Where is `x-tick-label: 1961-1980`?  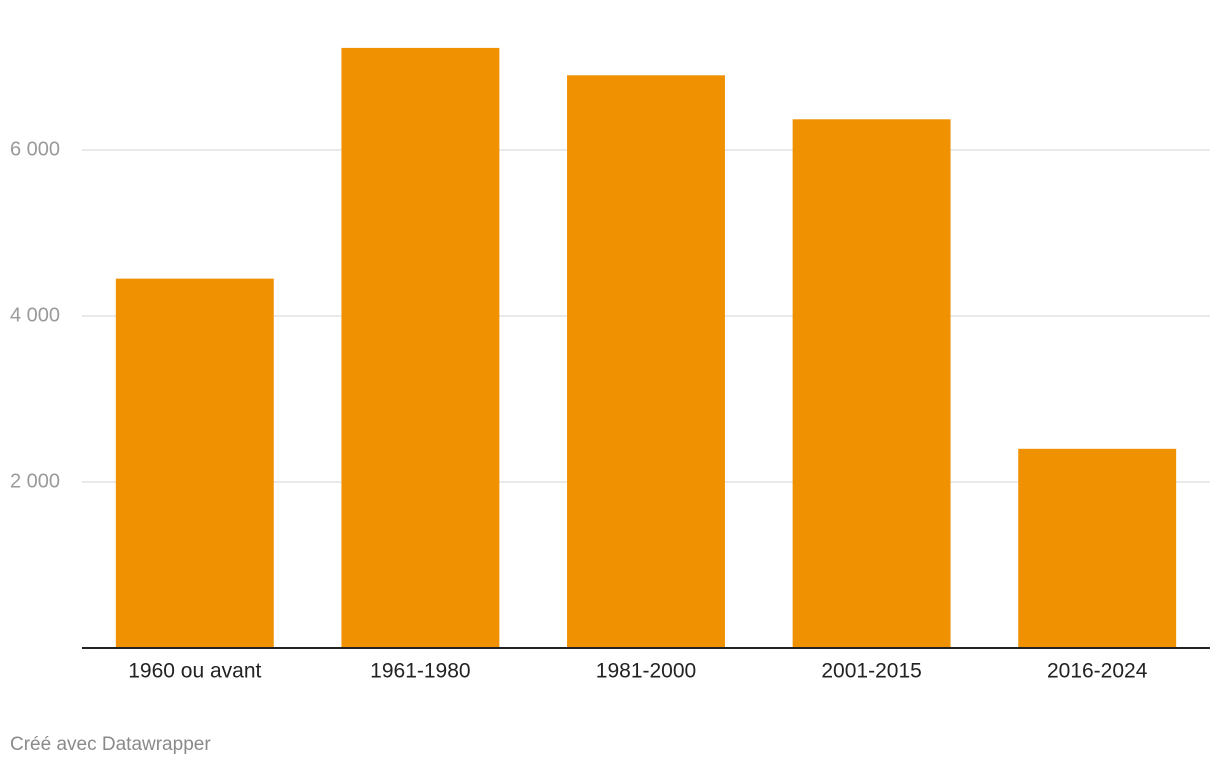 x-tick-label: 1961-1980 is located at coordinates (420, 671).